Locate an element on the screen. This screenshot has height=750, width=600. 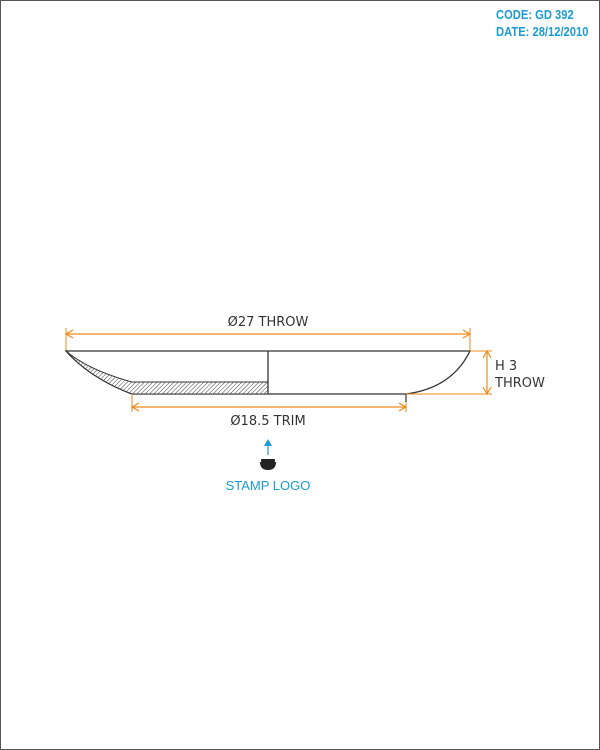
stamp-logo-label: STAMP LOGO is located at coordinates (268, 485).